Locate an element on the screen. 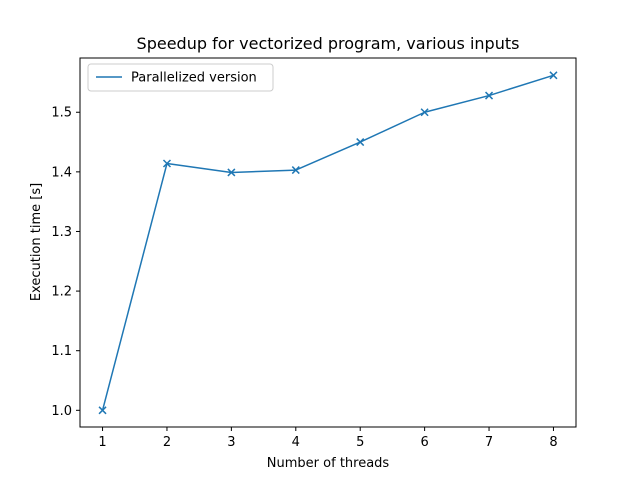  legend-box is located at coordinates (180, 77).